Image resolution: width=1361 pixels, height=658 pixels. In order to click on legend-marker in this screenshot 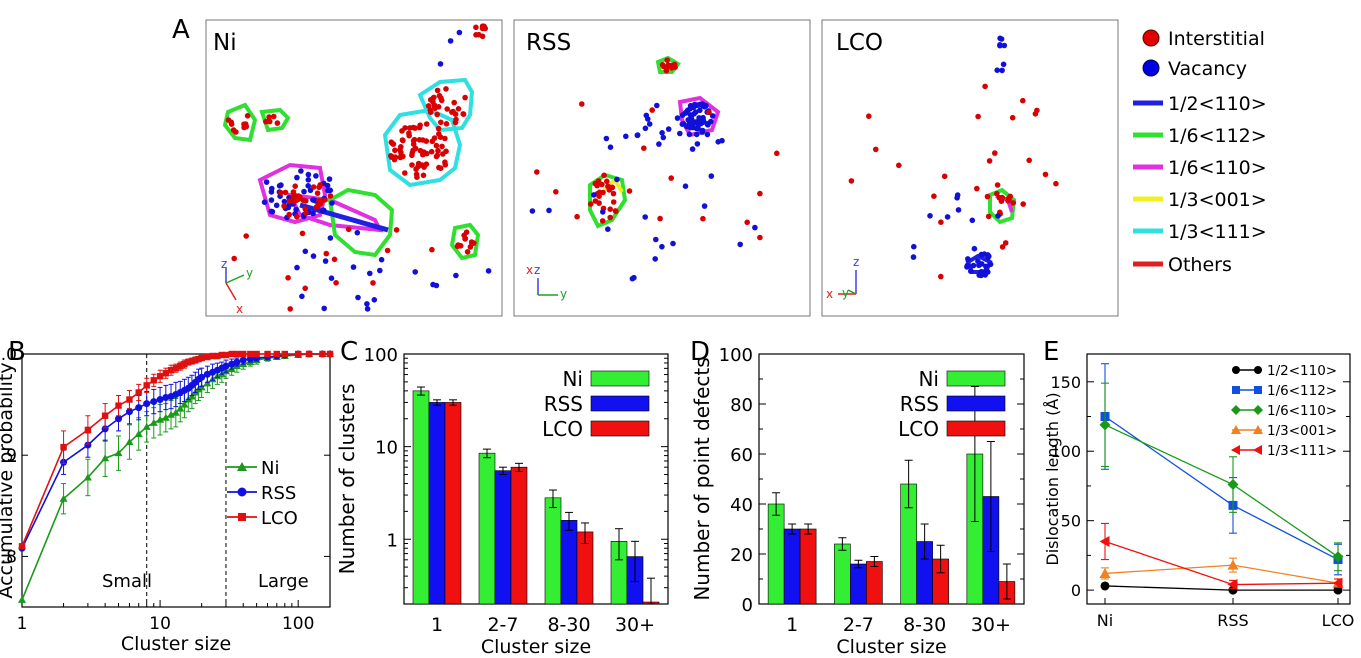, I will do `click(1235, 450)`.